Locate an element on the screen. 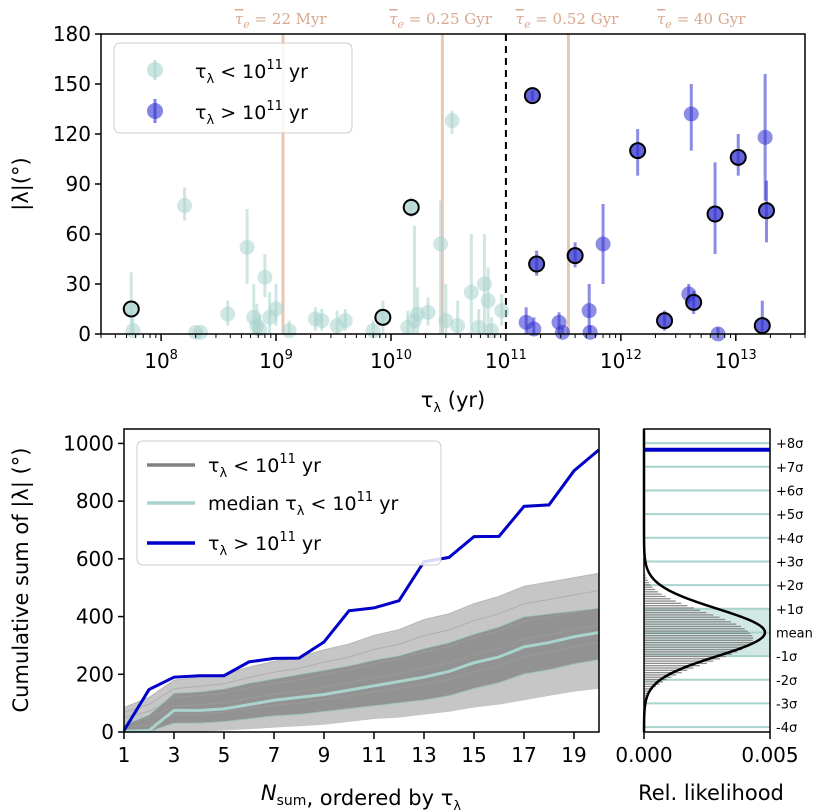 This screenshot has height=810, width=831. median-band-upper-line is located at coordinates (361, 666).